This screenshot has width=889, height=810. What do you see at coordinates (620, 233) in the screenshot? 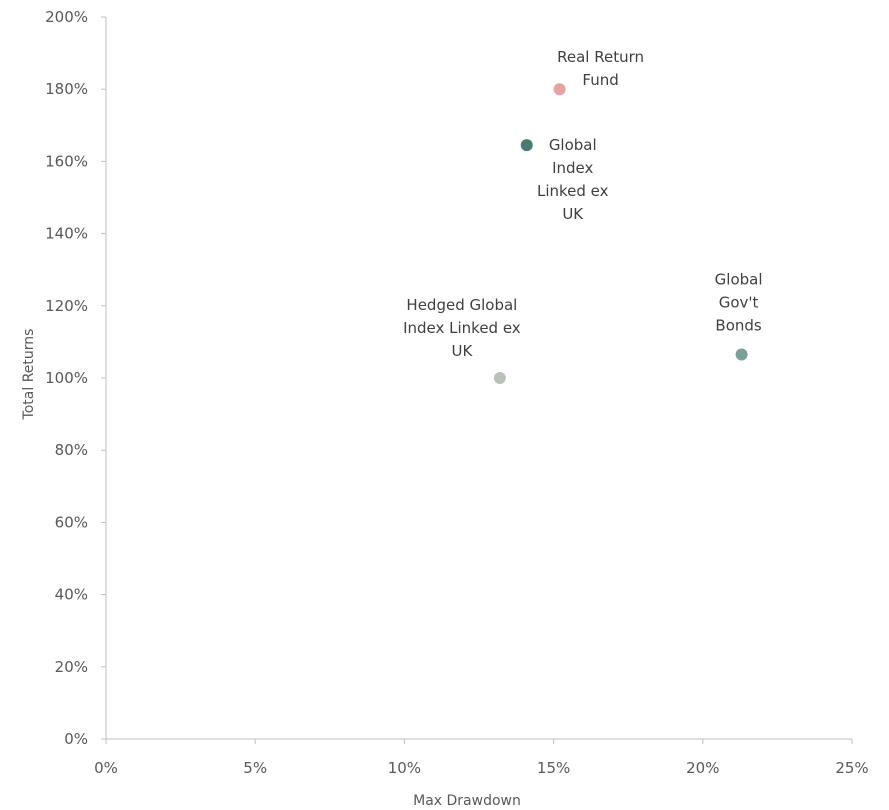
I see `data-points` at bounding box center [620, 233].